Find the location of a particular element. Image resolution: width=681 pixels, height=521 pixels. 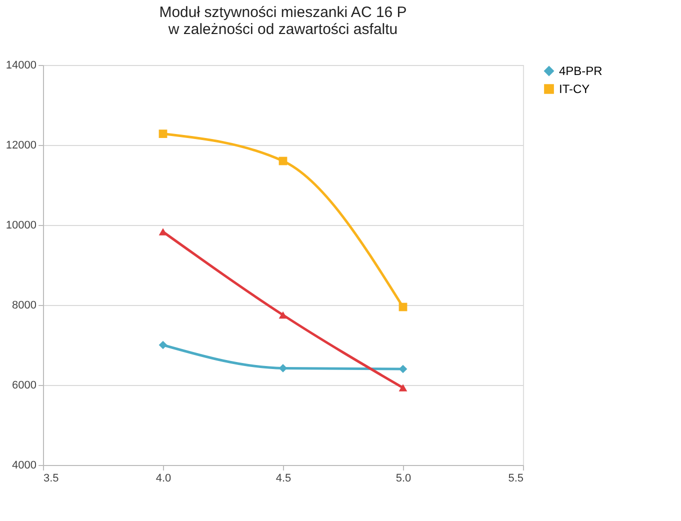

x-tick-label: 4.0 is located at coordinates (164, 478).